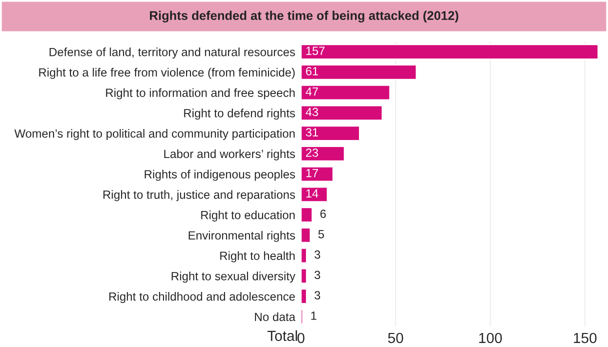  What do you see at coordinates (202, 298) in the screenshot?
I see `y-tick-label: Right to childhood and adolescence` at bounding box center [202, 298].